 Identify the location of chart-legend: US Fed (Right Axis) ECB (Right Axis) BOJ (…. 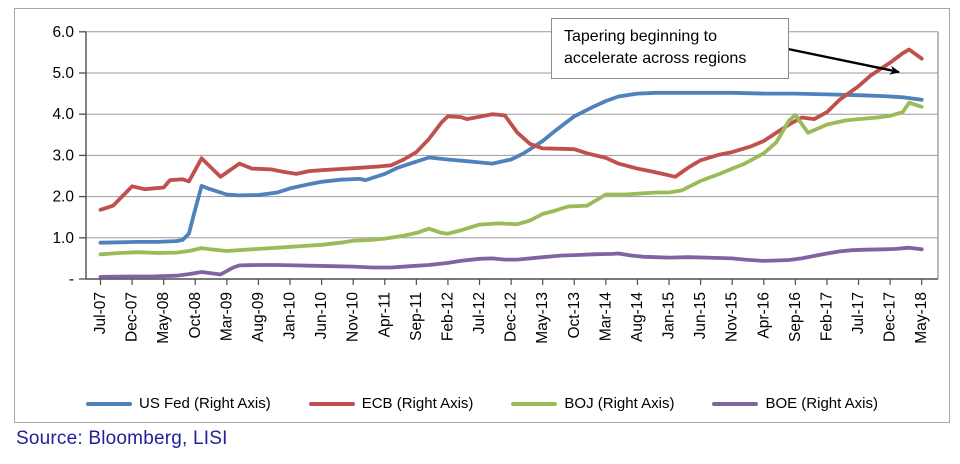
(482, 403).